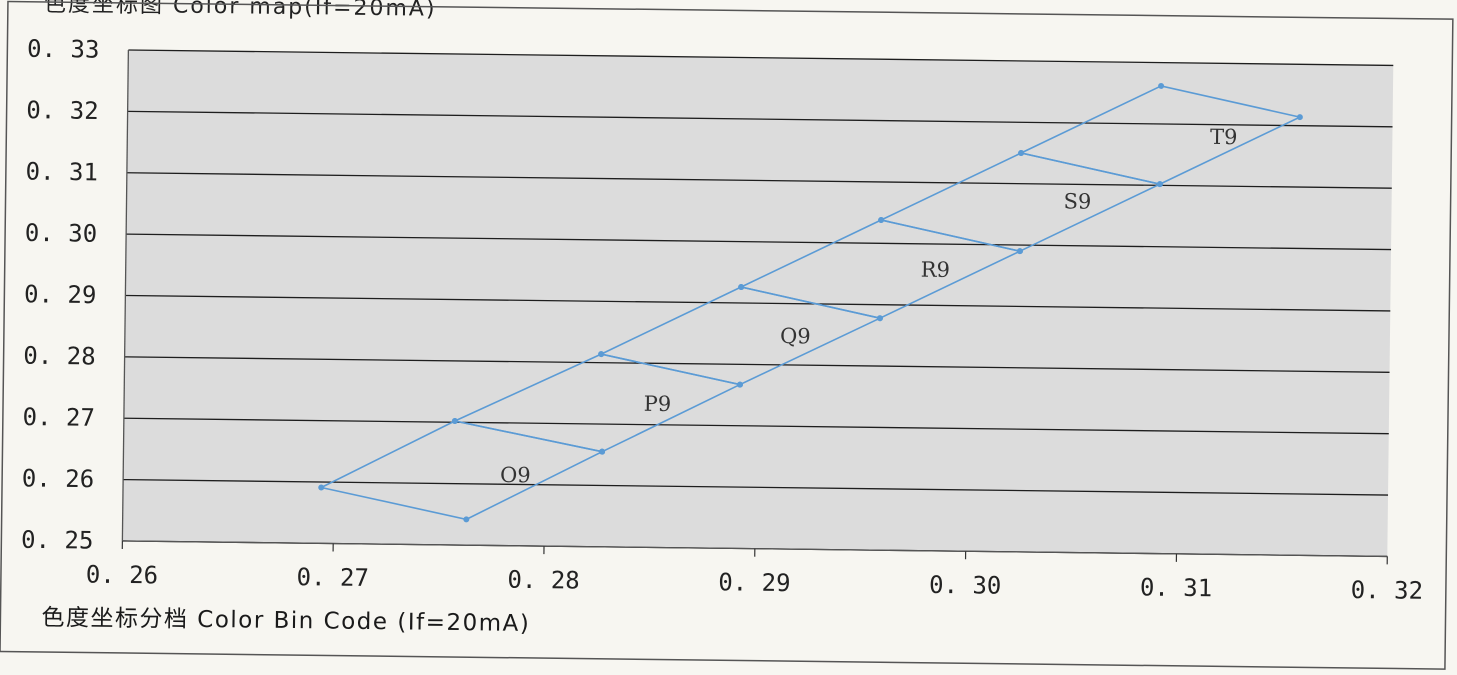 The height and width of the screenshot is (675, 1457). What do you see at coordinates (658, 404) in the screenshot?
I see `bin-label-p9: P9` at bounding box center [658, 404].